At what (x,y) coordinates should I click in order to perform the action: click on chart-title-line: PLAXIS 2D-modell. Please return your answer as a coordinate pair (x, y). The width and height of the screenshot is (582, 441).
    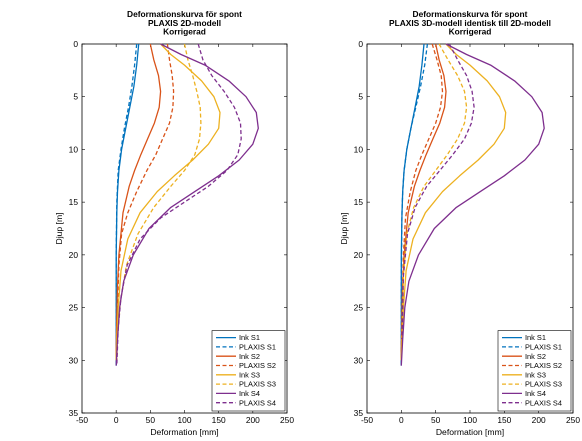
    Looking at the image, I should click on (184, 23).